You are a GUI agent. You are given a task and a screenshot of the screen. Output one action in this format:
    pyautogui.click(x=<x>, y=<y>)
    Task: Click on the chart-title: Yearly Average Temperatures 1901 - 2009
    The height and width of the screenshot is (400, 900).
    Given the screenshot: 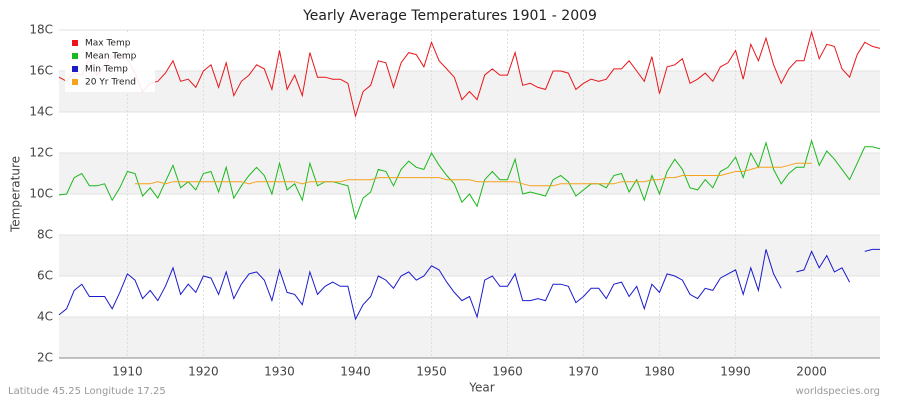 What is the action you would take?
    pyautogui.click(x=449, y=16)
    